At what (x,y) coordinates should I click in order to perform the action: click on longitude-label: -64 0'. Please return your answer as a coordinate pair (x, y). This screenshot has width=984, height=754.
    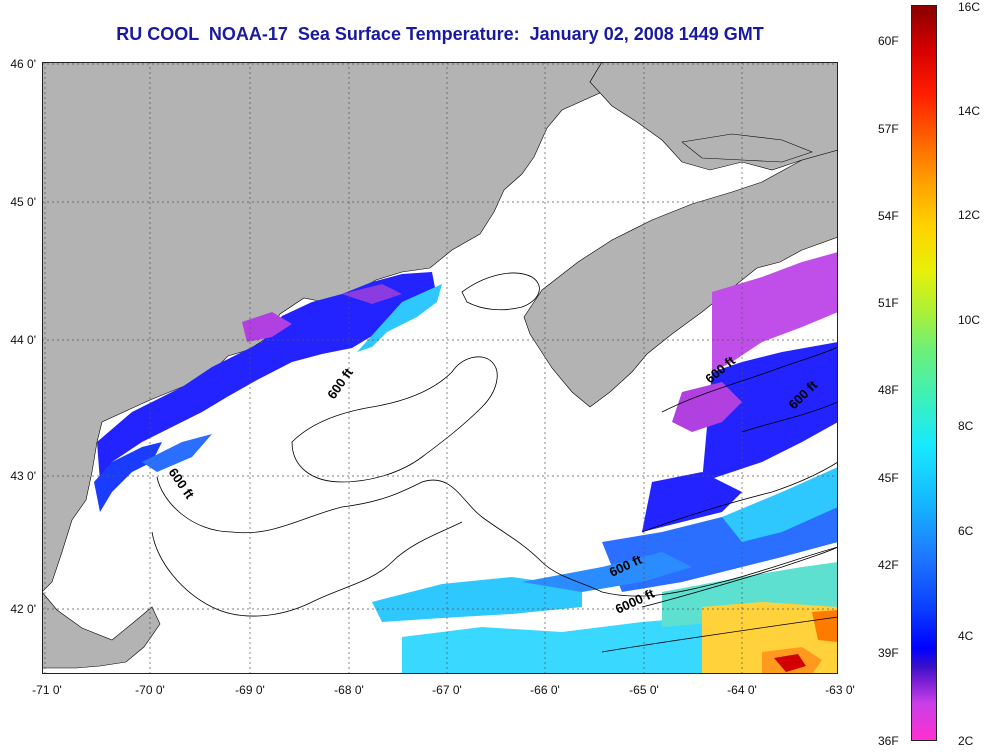
    Looking at the image, I should click on (742, 690).